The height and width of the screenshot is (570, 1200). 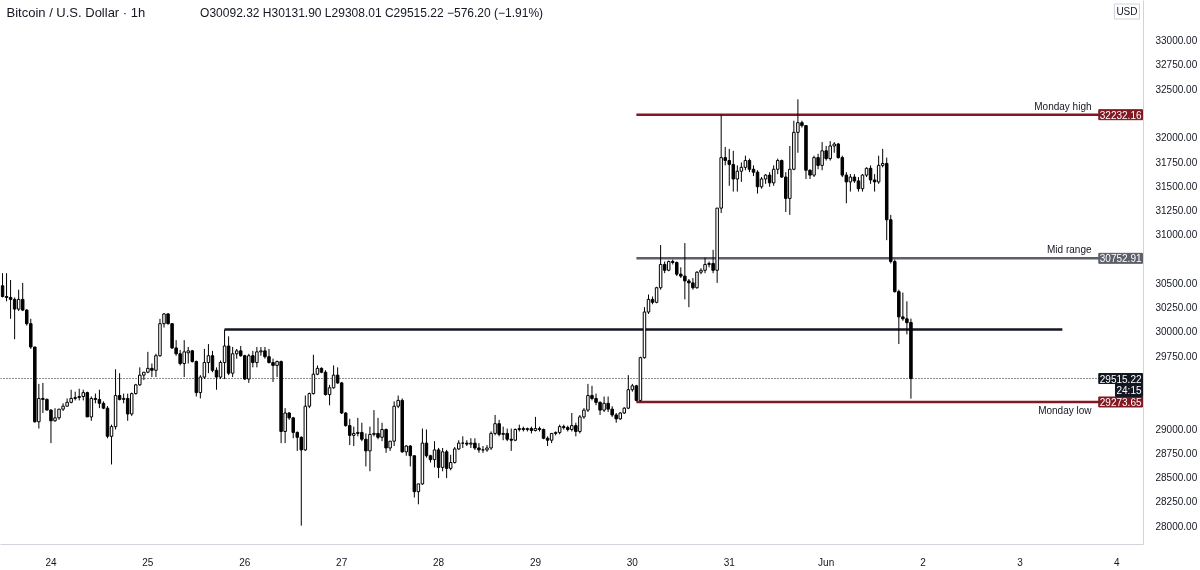 What do you see at coordinates (1120, 115) in the screenshot?
I see `data-label: 32232.16` at bounding box center [1120, 115].